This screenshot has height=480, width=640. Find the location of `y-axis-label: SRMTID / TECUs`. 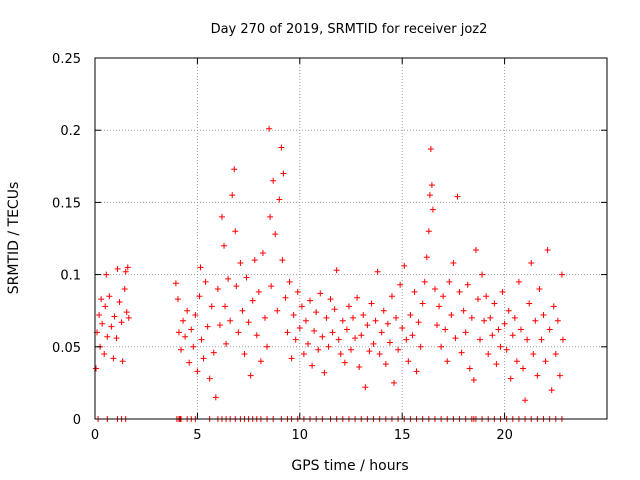

y-axis-label: SRMTID / TECUs is located at coordinates (14, 238).